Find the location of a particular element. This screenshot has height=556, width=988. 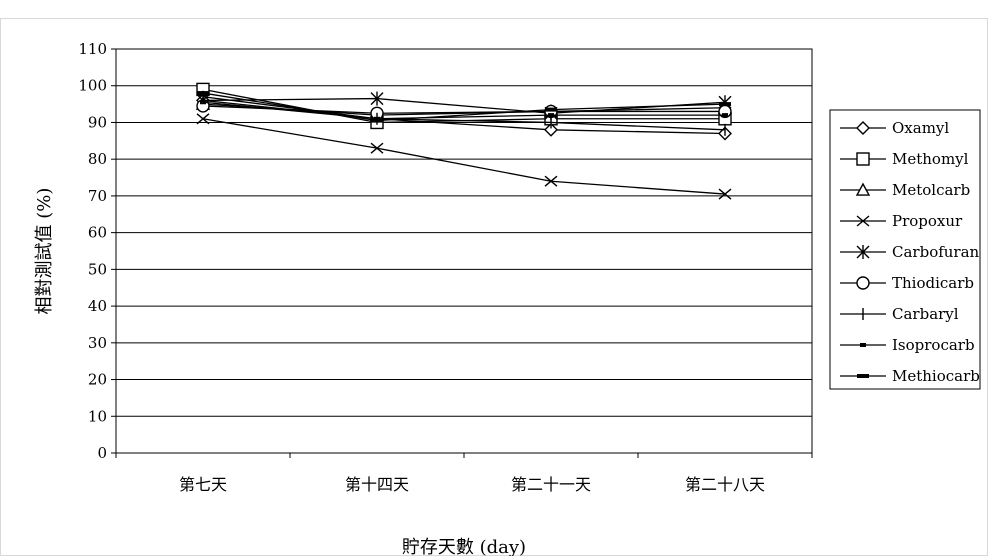

y-tick-label: 50 is located at coordinates (97, 269).